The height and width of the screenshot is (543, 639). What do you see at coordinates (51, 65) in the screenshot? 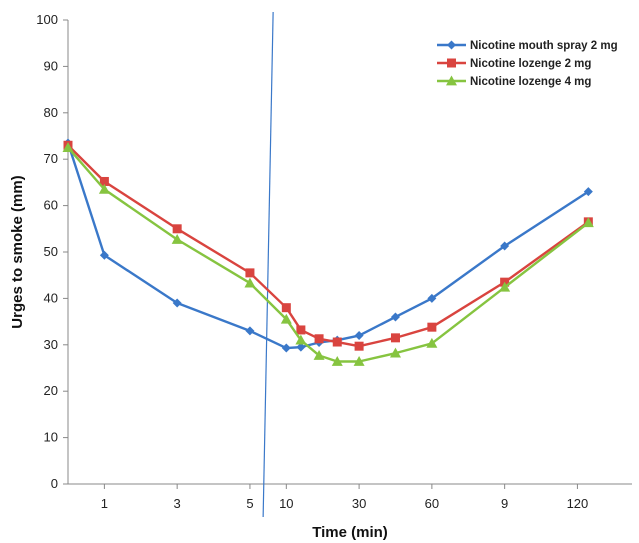
I see `y-tick-label: 90` at bounding box center [51, 65].